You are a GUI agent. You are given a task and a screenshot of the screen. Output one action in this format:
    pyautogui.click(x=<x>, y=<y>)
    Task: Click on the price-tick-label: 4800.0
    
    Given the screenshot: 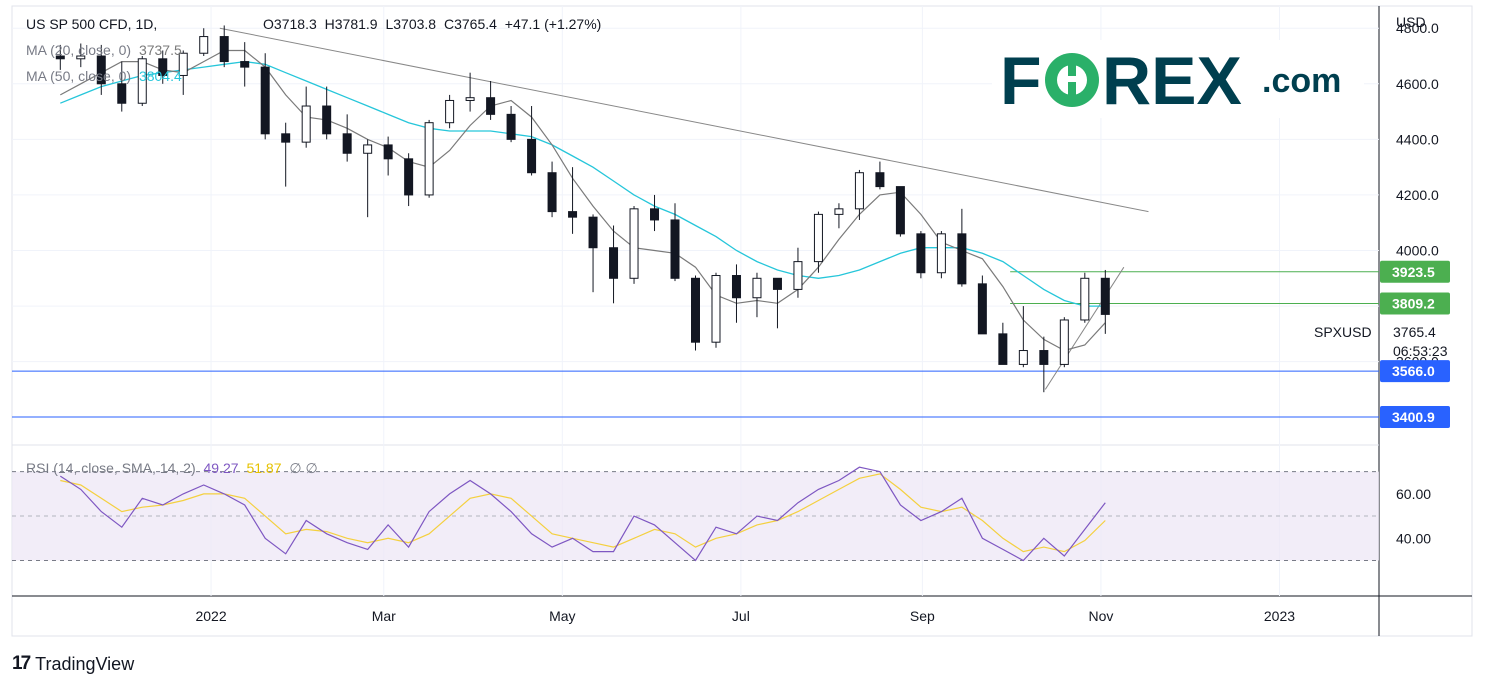 What is the action you would take?
    pyautogui.click(x=1417, y=28)
    